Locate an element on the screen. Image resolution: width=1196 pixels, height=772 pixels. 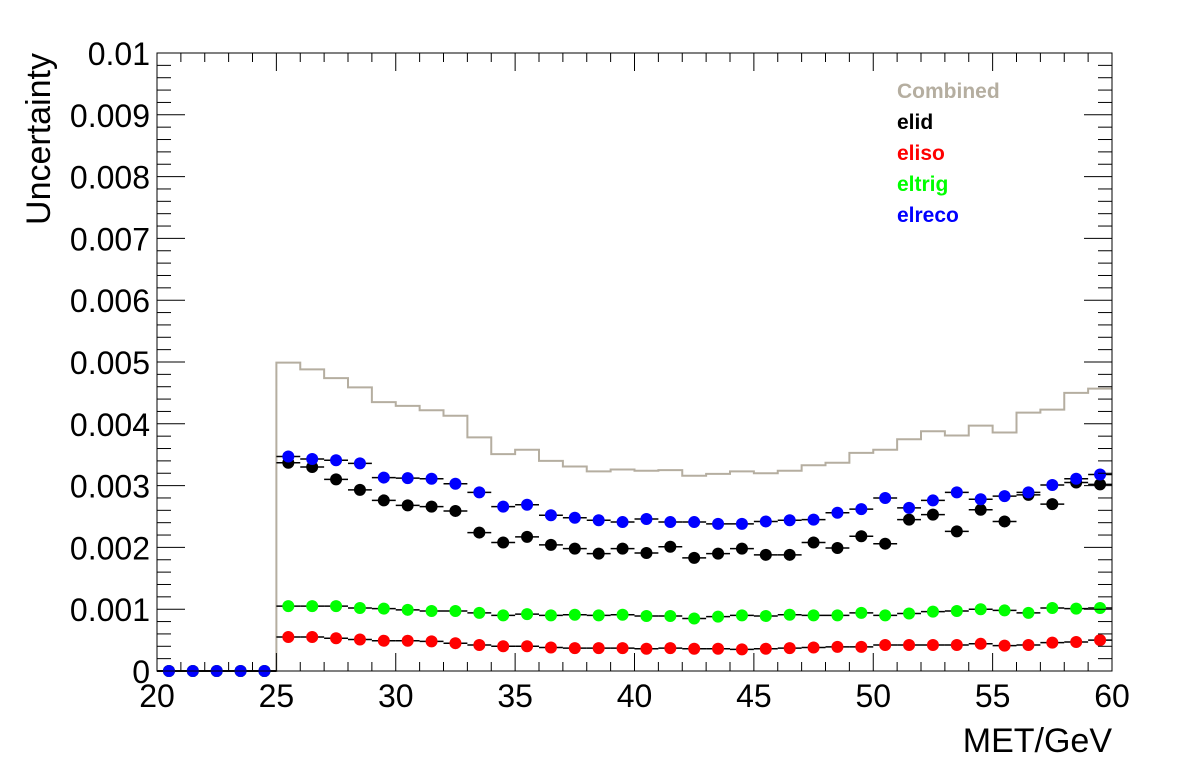
x-tick-label: 30 is located at coordinates (396, 696).